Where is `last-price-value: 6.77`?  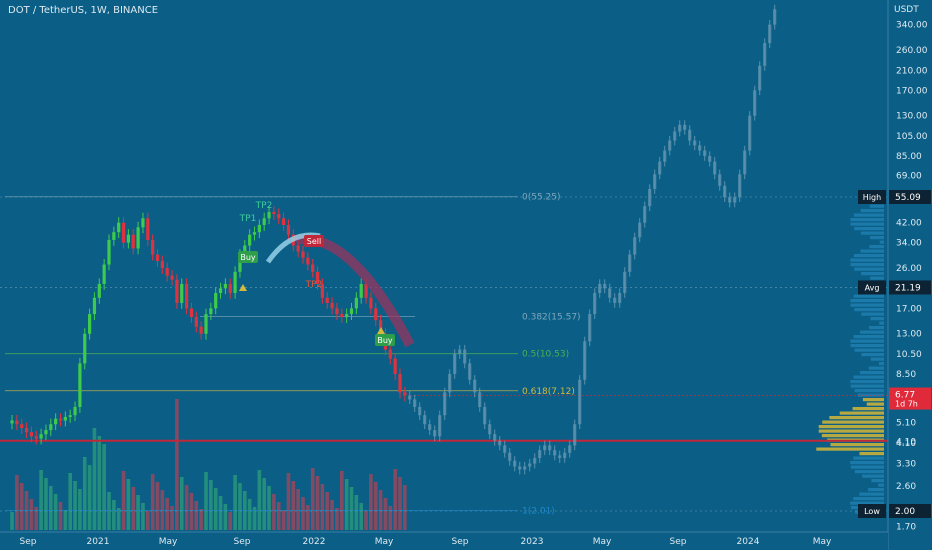 last-price-value: 6.77 is located at coordinates (905, 396).